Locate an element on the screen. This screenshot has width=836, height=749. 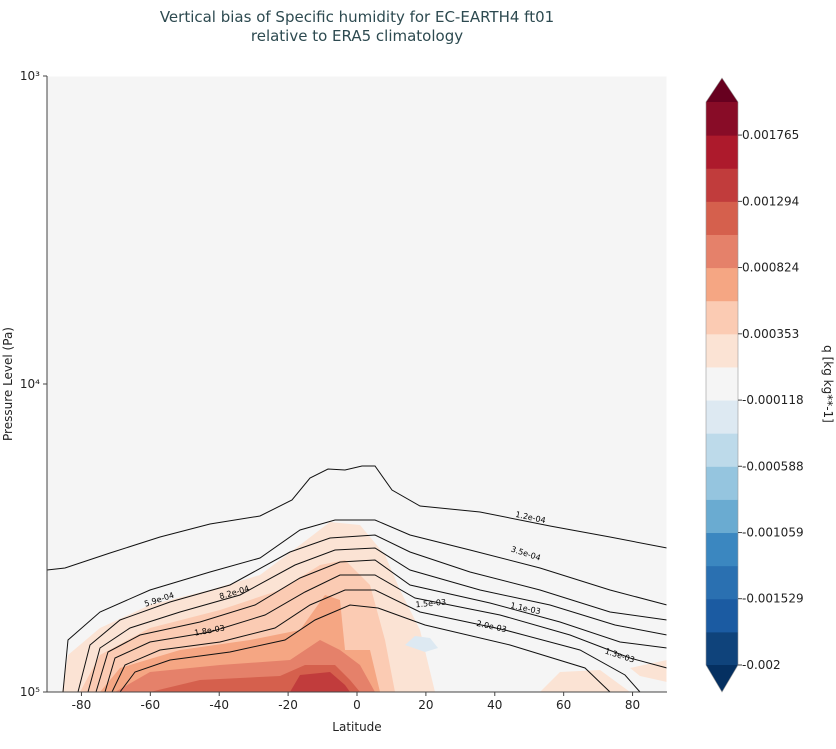
colorbar-outline is located at coordinates (722, 385).